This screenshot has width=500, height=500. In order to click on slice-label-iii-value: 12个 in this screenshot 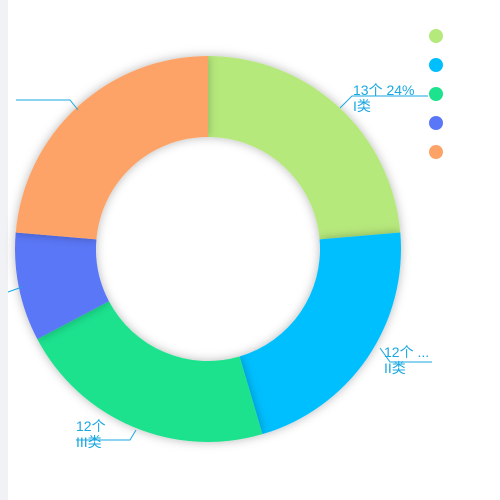, I will do `click(91, 426)`.